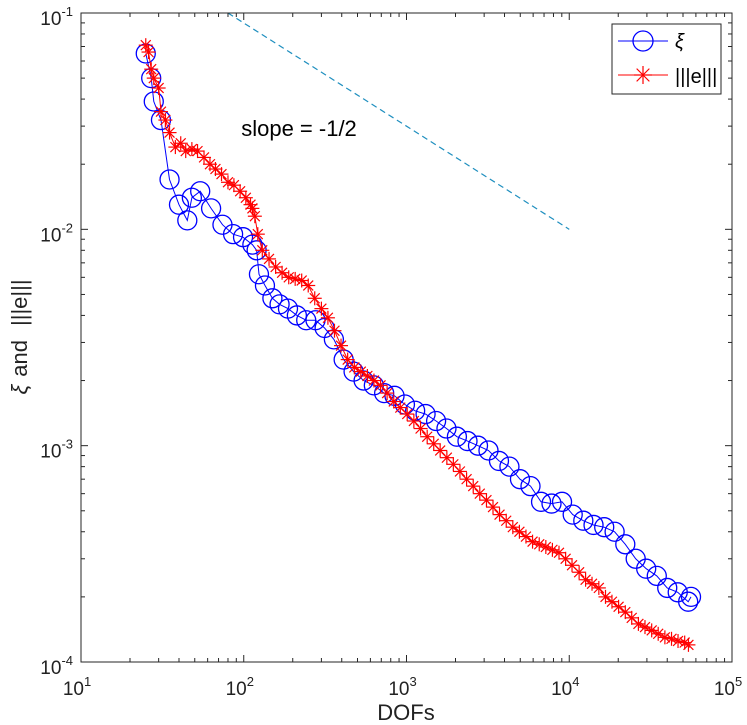  I want to click on y-axis-title-and: and, so click(19, 358).